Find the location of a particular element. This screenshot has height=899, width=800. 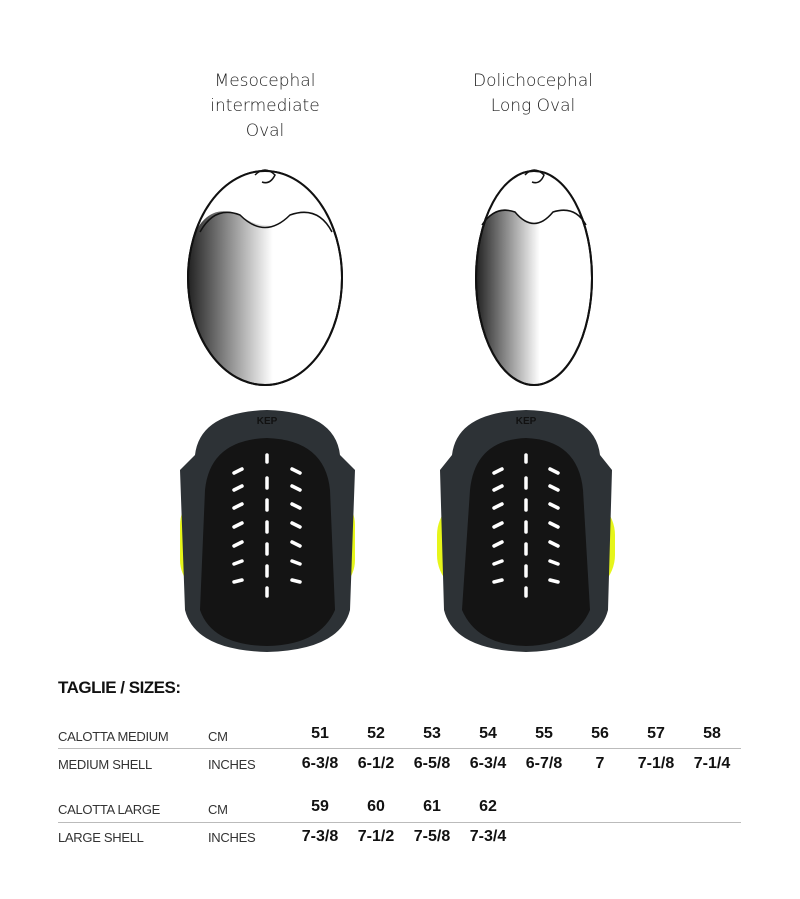

size-cm-value: 56 is located at coordinates (600, 733).